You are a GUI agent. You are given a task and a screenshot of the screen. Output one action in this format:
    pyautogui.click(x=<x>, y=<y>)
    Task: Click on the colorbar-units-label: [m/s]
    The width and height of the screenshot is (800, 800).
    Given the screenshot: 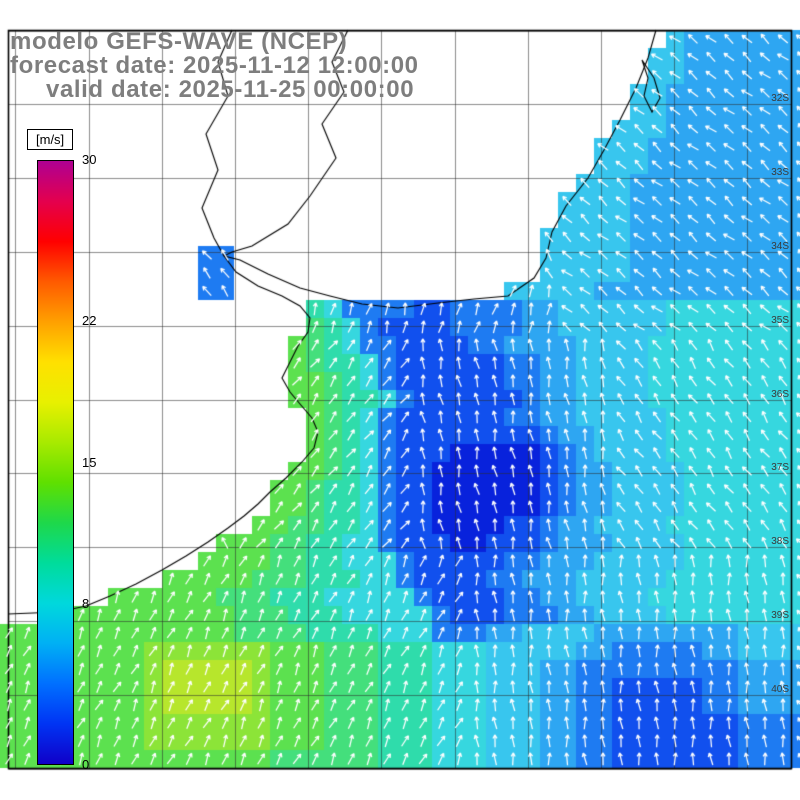 What is the action you would take?
    pyautogui.click(x=50, y=139)
    